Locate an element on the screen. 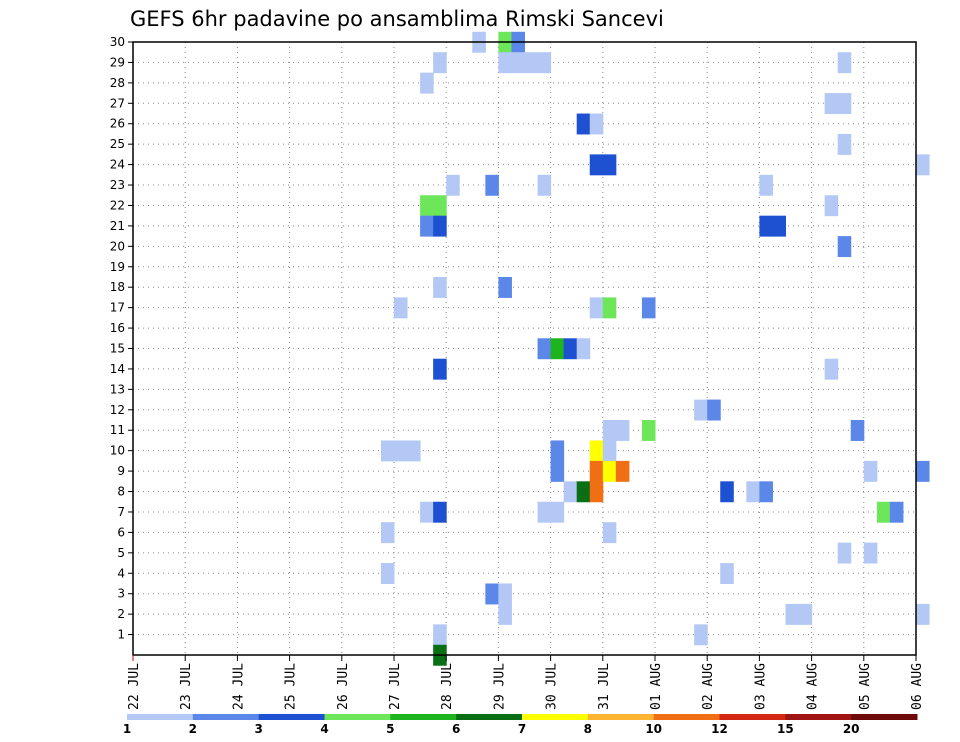 The height and width of the screenshot is (742, 960). colorbar-label: 7 is located at coordinates (522, 729).